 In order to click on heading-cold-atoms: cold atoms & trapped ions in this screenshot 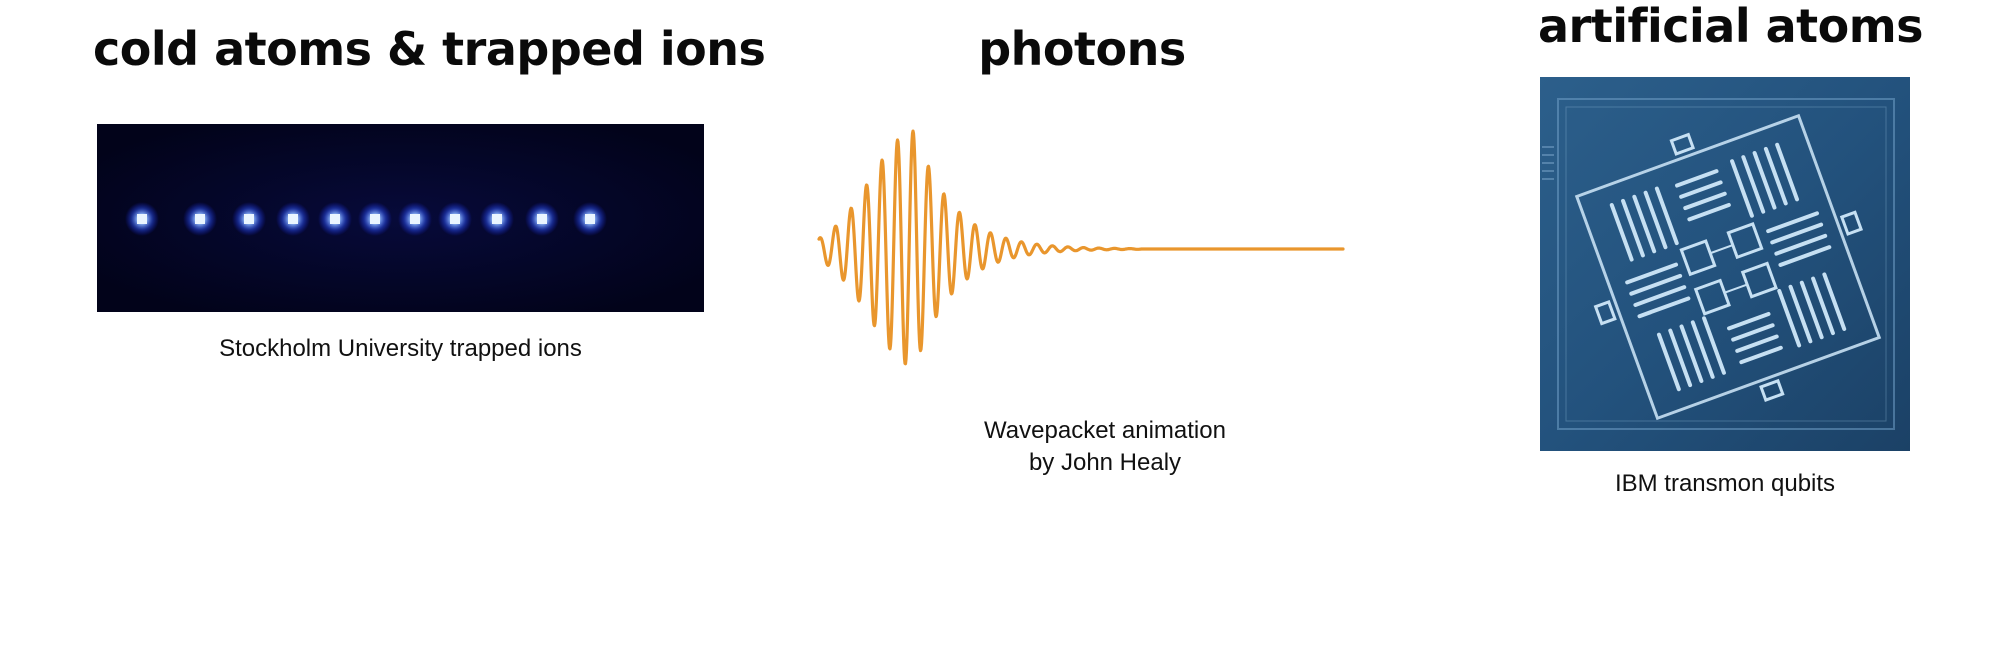, I will do `click(429, 49)`.